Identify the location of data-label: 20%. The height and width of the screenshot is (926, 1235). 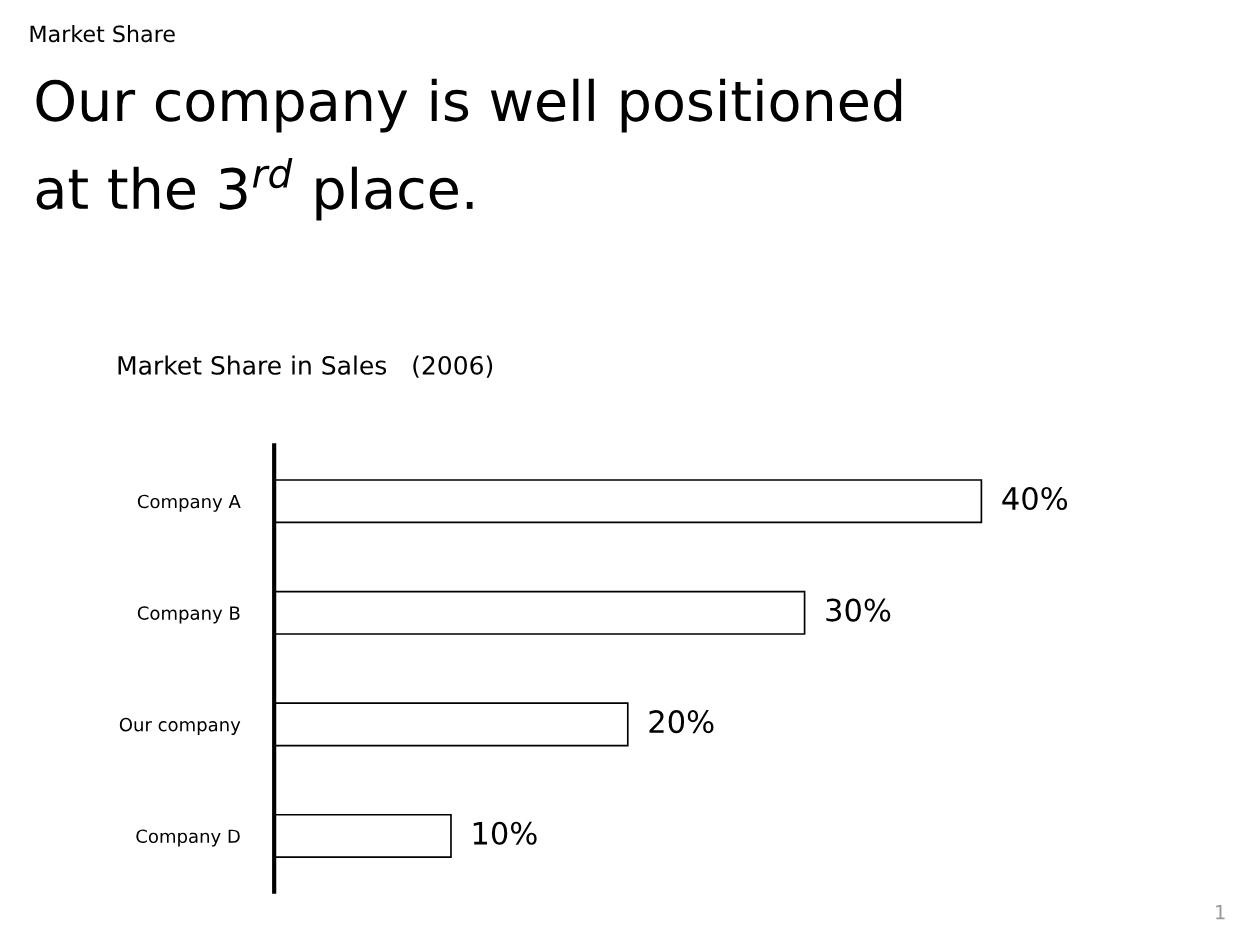
(681, 722).